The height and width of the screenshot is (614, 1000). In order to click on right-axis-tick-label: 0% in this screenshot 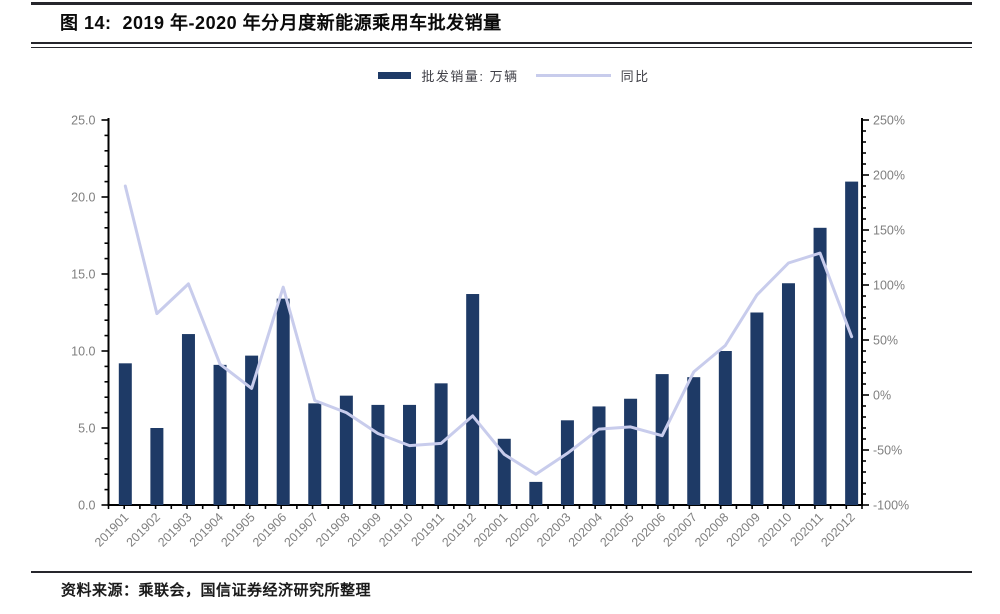, I will do `click(882, 396)`.